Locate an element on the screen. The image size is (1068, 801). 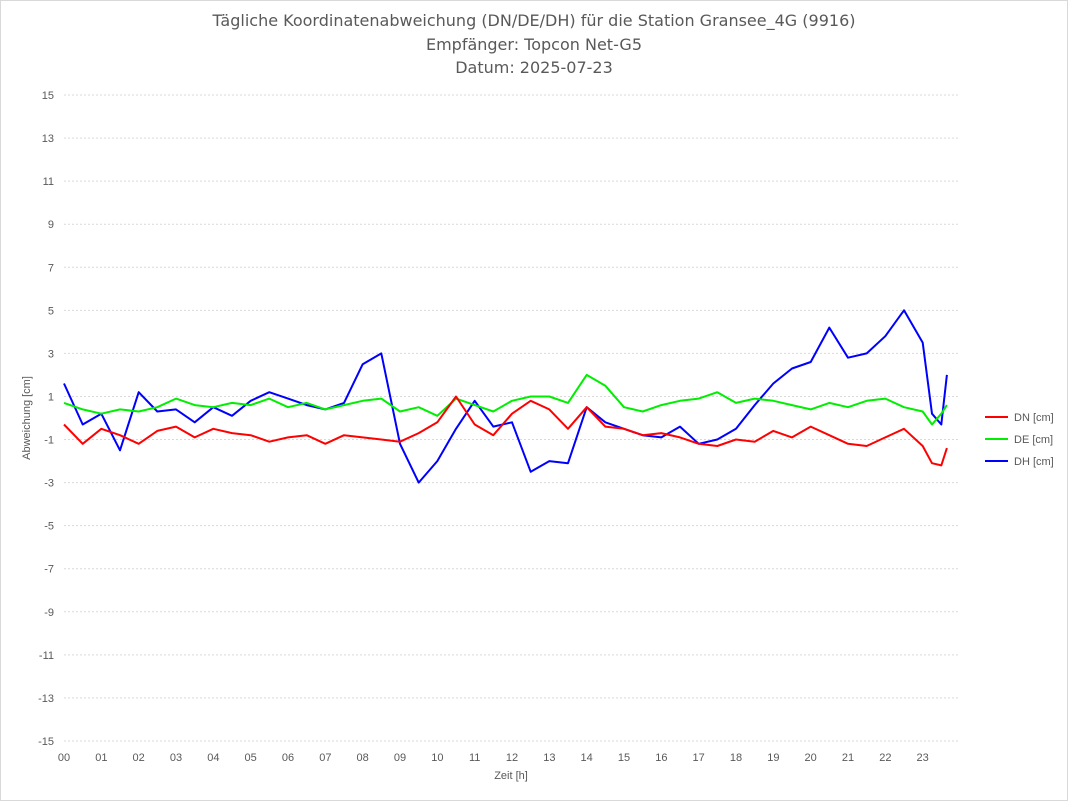
x-tick-label: 01 is located at coordinates (101, 758).